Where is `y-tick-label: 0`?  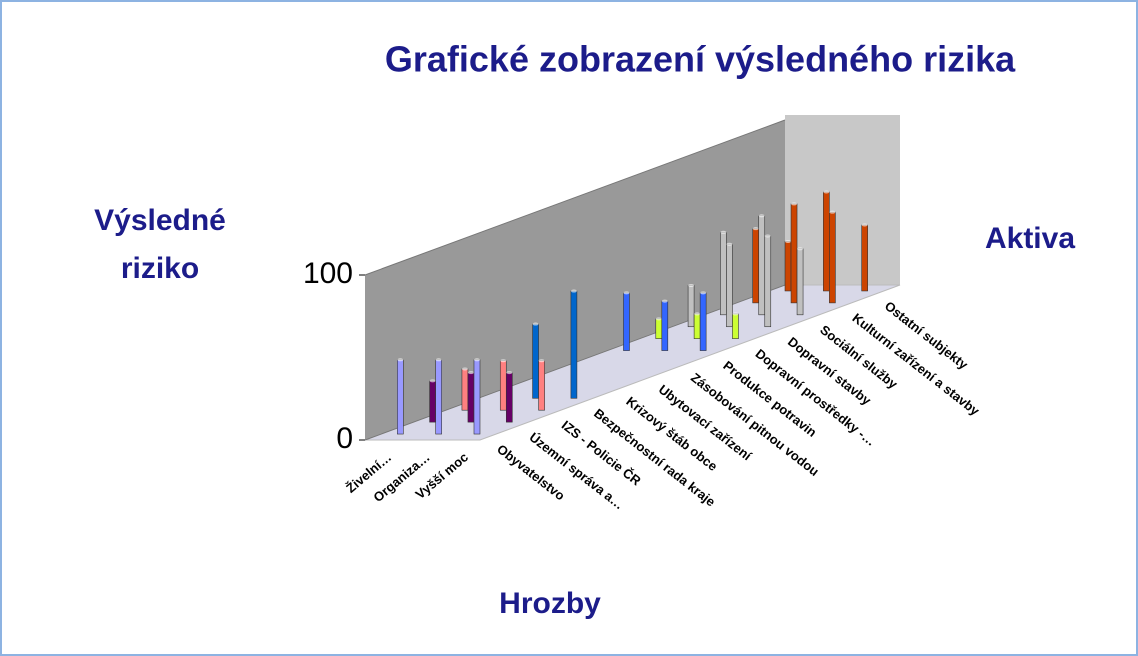
y-tick-label: 0 is located at coordinates (344, 438).